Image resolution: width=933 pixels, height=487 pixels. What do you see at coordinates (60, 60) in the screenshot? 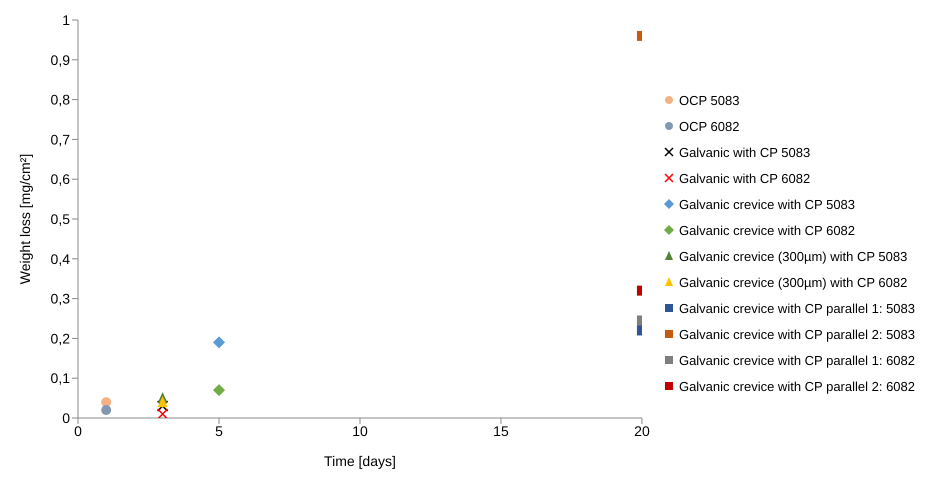
I see `y-tick-label: 0,9` at bounding box center [60, 60].